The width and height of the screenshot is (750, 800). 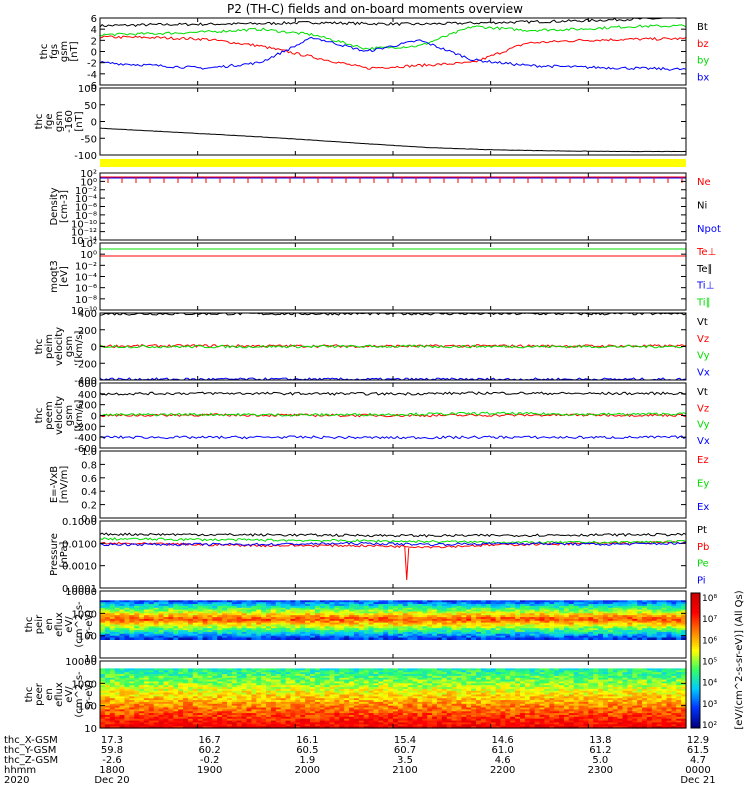 What do you see at coordinates (39, 347) in the screenshot?
I see `y-axis-label: thc` at bounding box center [39, 347].